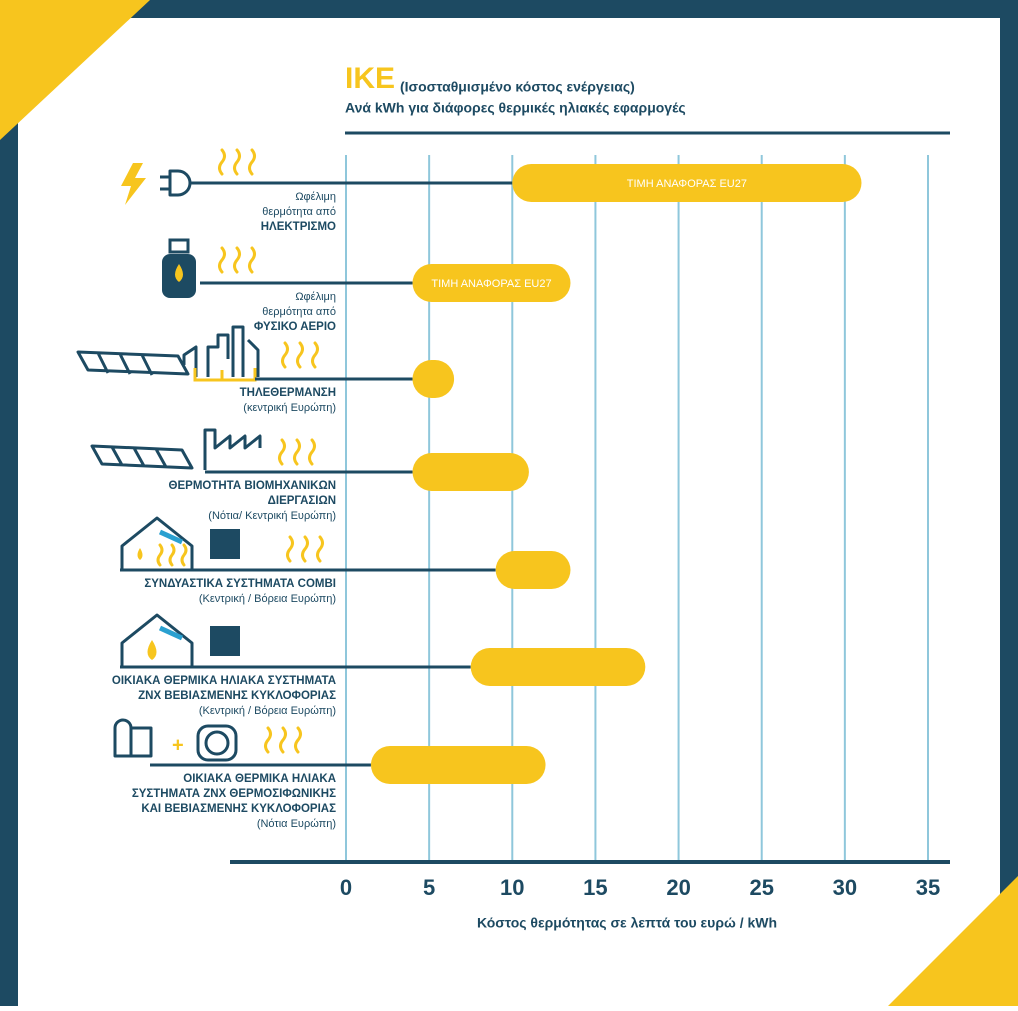 This screenshot has width=1018, height=1011. I want to click on icon-factory, so click(232, 449).